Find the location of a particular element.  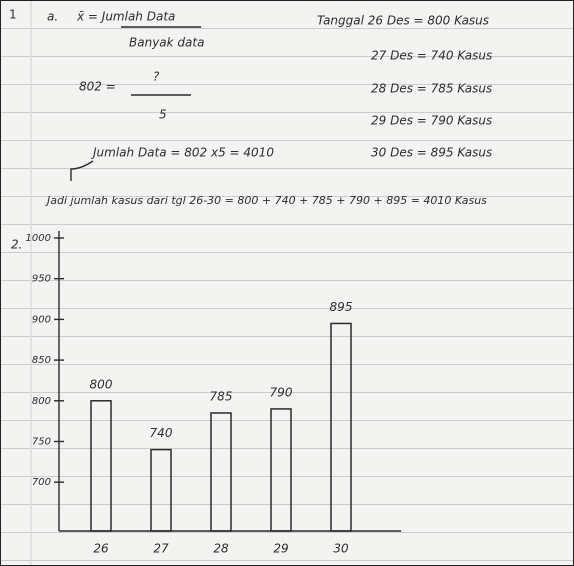

x-tick-label: 28 is located at coordinates (221, 549).